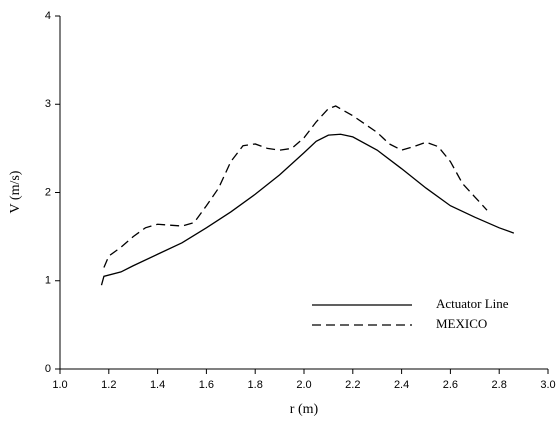 This screenshot has width=560, height=426. I want to click on x-tick-label: 1.0, so click(59, 385).